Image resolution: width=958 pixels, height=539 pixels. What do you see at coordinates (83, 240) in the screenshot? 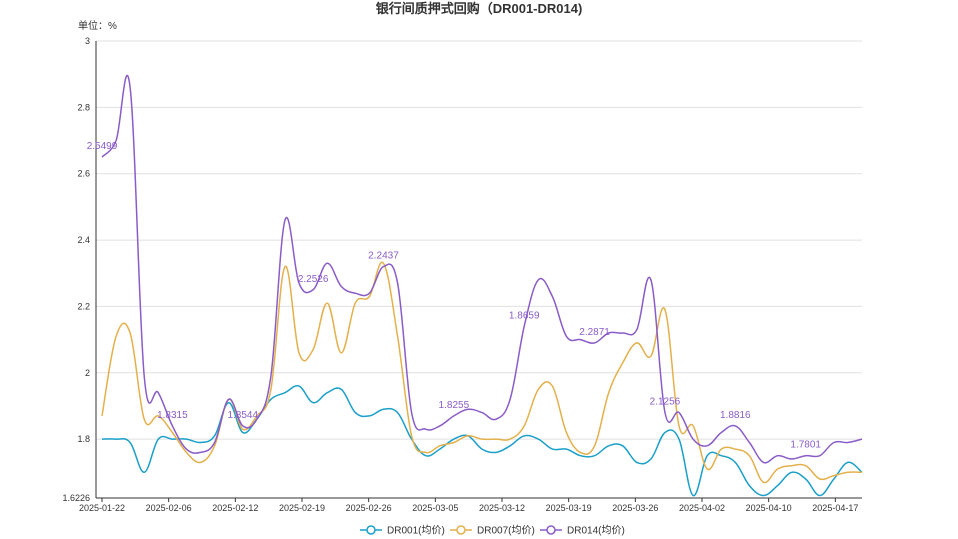
I see `y-tick-label: 2.4` at bounding box center [83, 240].